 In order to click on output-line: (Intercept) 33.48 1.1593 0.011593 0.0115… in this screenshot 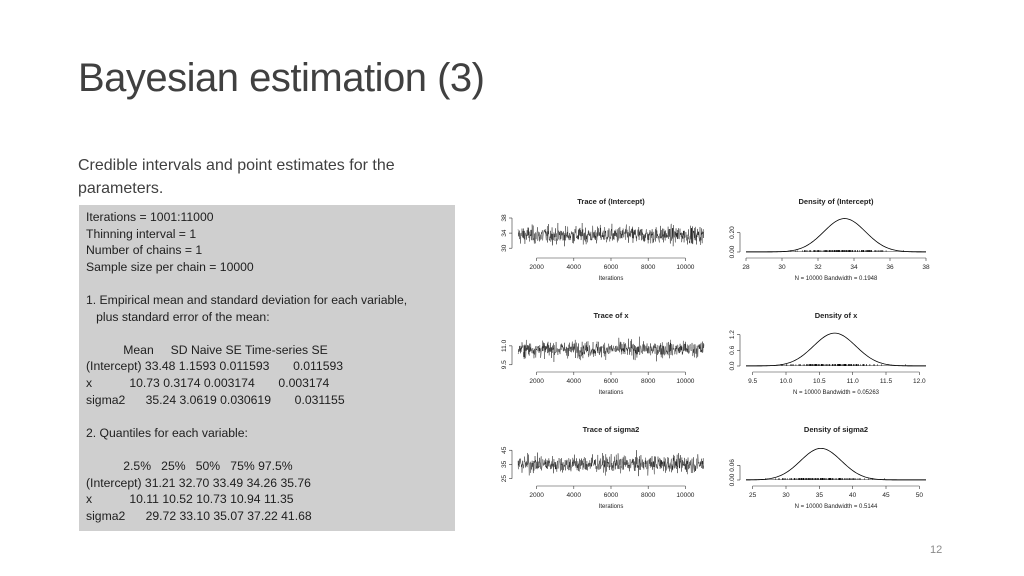, I will do `click(215, 366)`.